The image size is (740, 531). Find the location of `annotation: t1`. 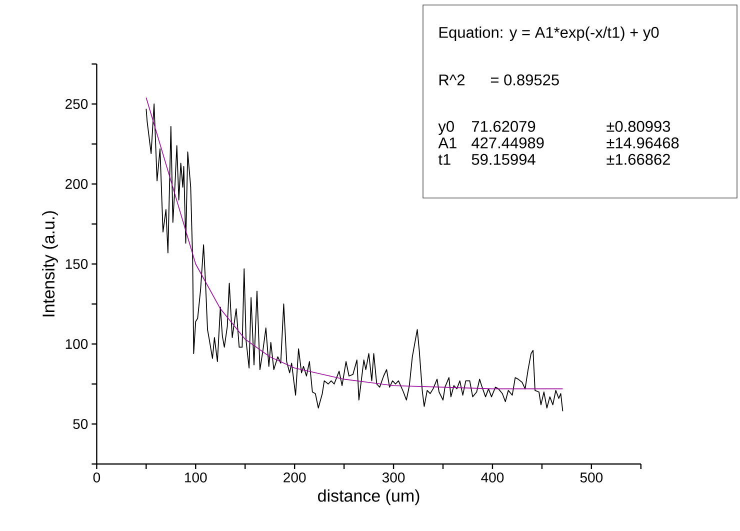

annotation: t1 is located at coordinates (444, 159).